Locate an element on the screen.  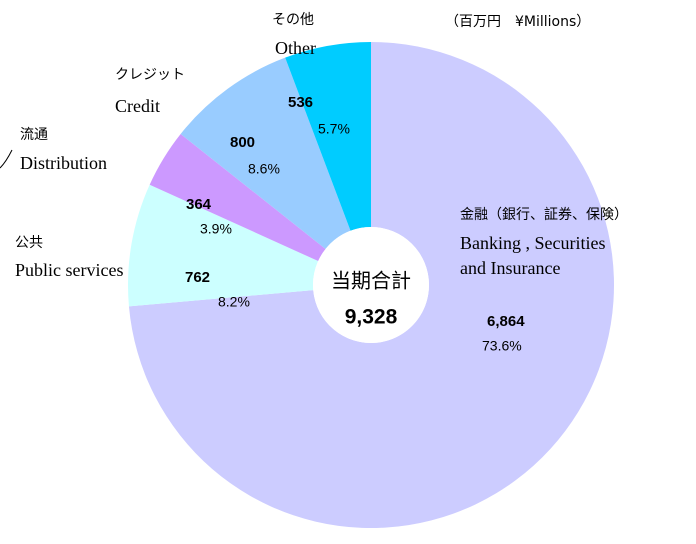
category-label: 金融（銀行、証券、保険） is located at coordinates (544, 215).